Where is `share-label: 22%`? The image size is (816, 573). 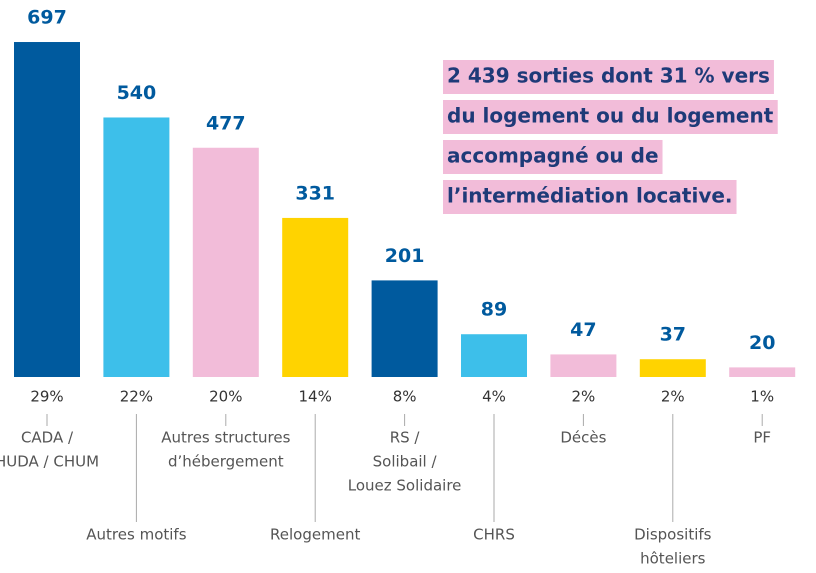
share-label: 22% is located at coordinates (136, 397).